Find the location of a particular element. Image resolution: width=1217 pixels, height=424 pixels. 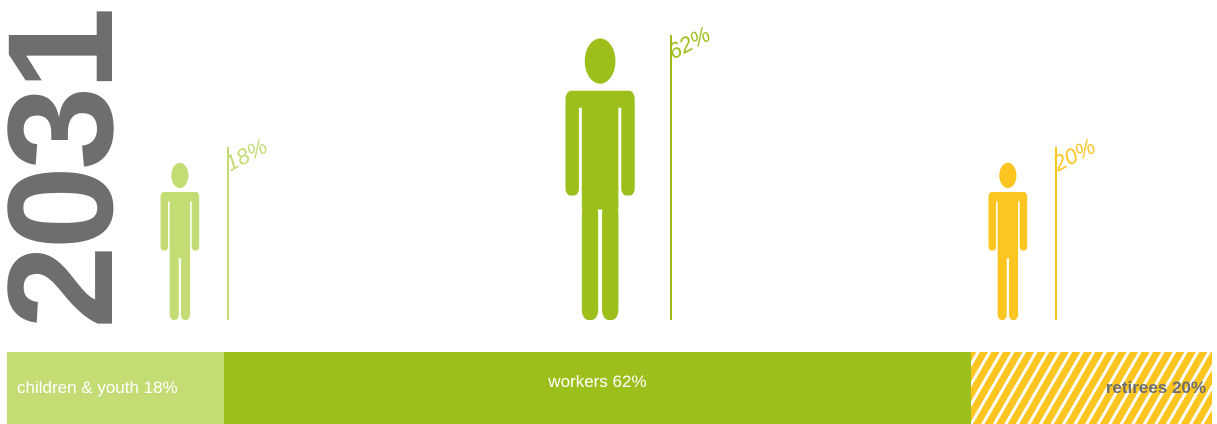

retirees-bar-segment: retirees 20% is located at coordinates (1091, 388).